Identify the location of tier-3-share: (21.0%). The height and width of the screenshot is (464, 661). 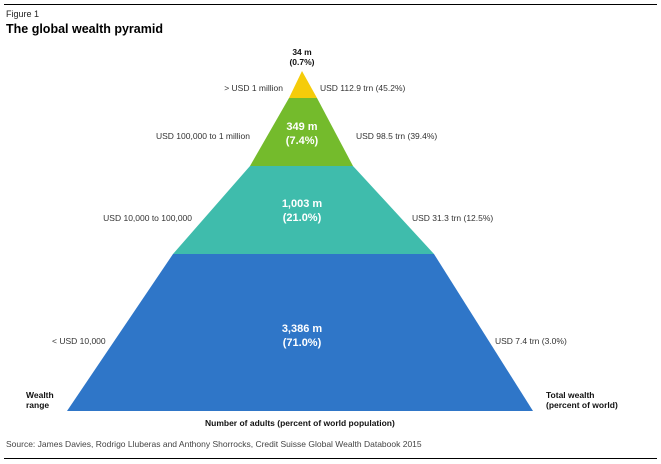
(302, 218).